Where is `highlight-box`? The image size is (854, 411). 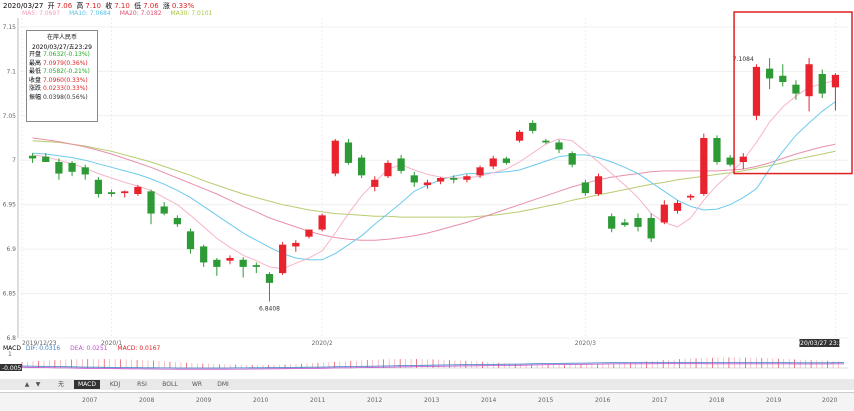 highlight-box is located at coordinates (793, 93).